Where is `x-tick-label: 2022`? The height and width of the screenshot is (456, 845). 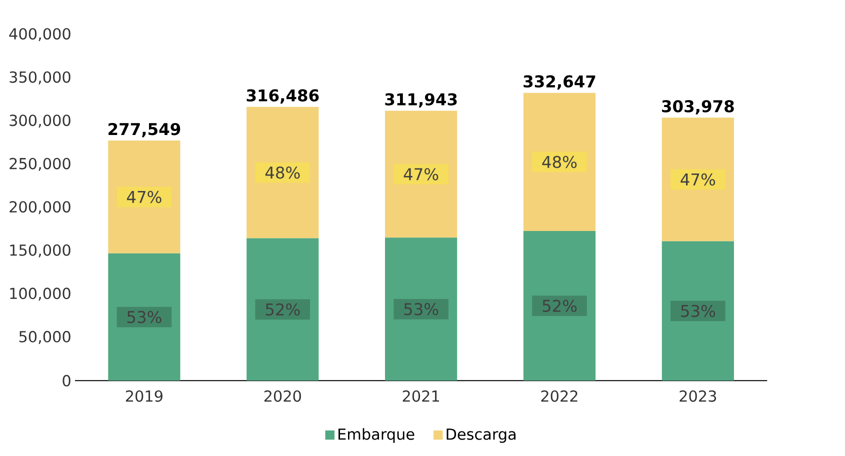 x-tick-label: 2022 is located at coordinates (559, 396).